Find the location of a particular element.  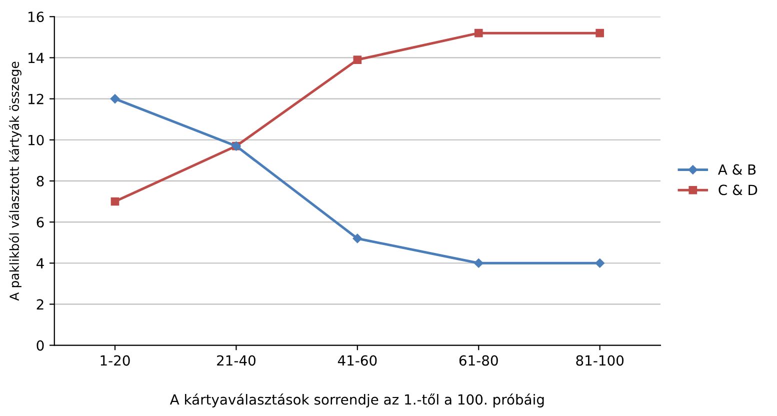

y-tick-label: 4 is located at coordinates (40, 263).